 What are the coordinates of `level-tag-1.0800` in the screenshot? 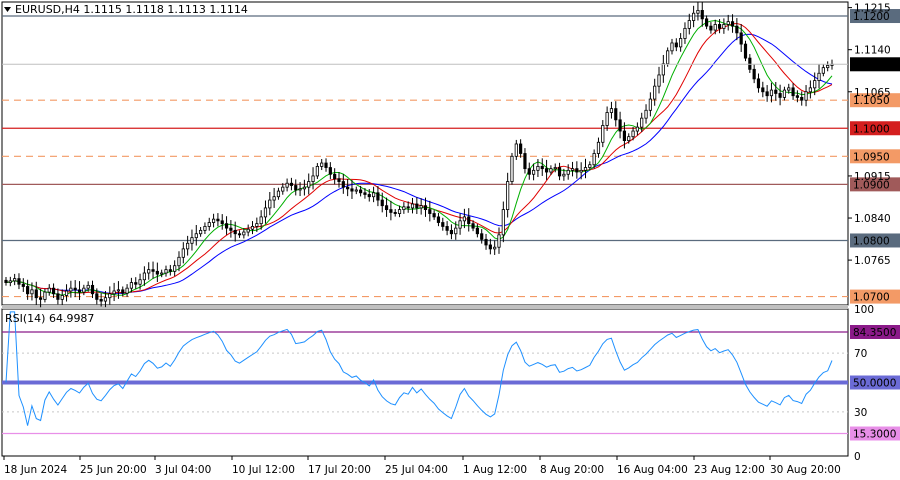 It's located at (875, 240).